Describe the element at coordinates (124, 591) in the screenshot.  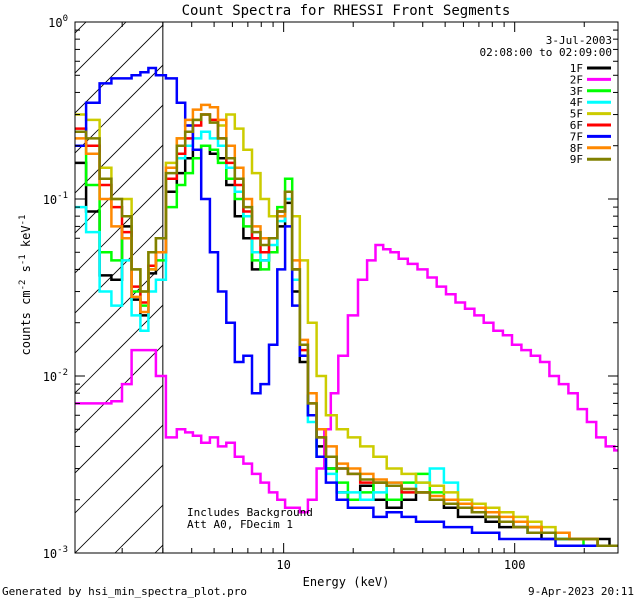
I see `footer-generated-by: Generated by hsi_min_spectra_plot.pro` at that location.